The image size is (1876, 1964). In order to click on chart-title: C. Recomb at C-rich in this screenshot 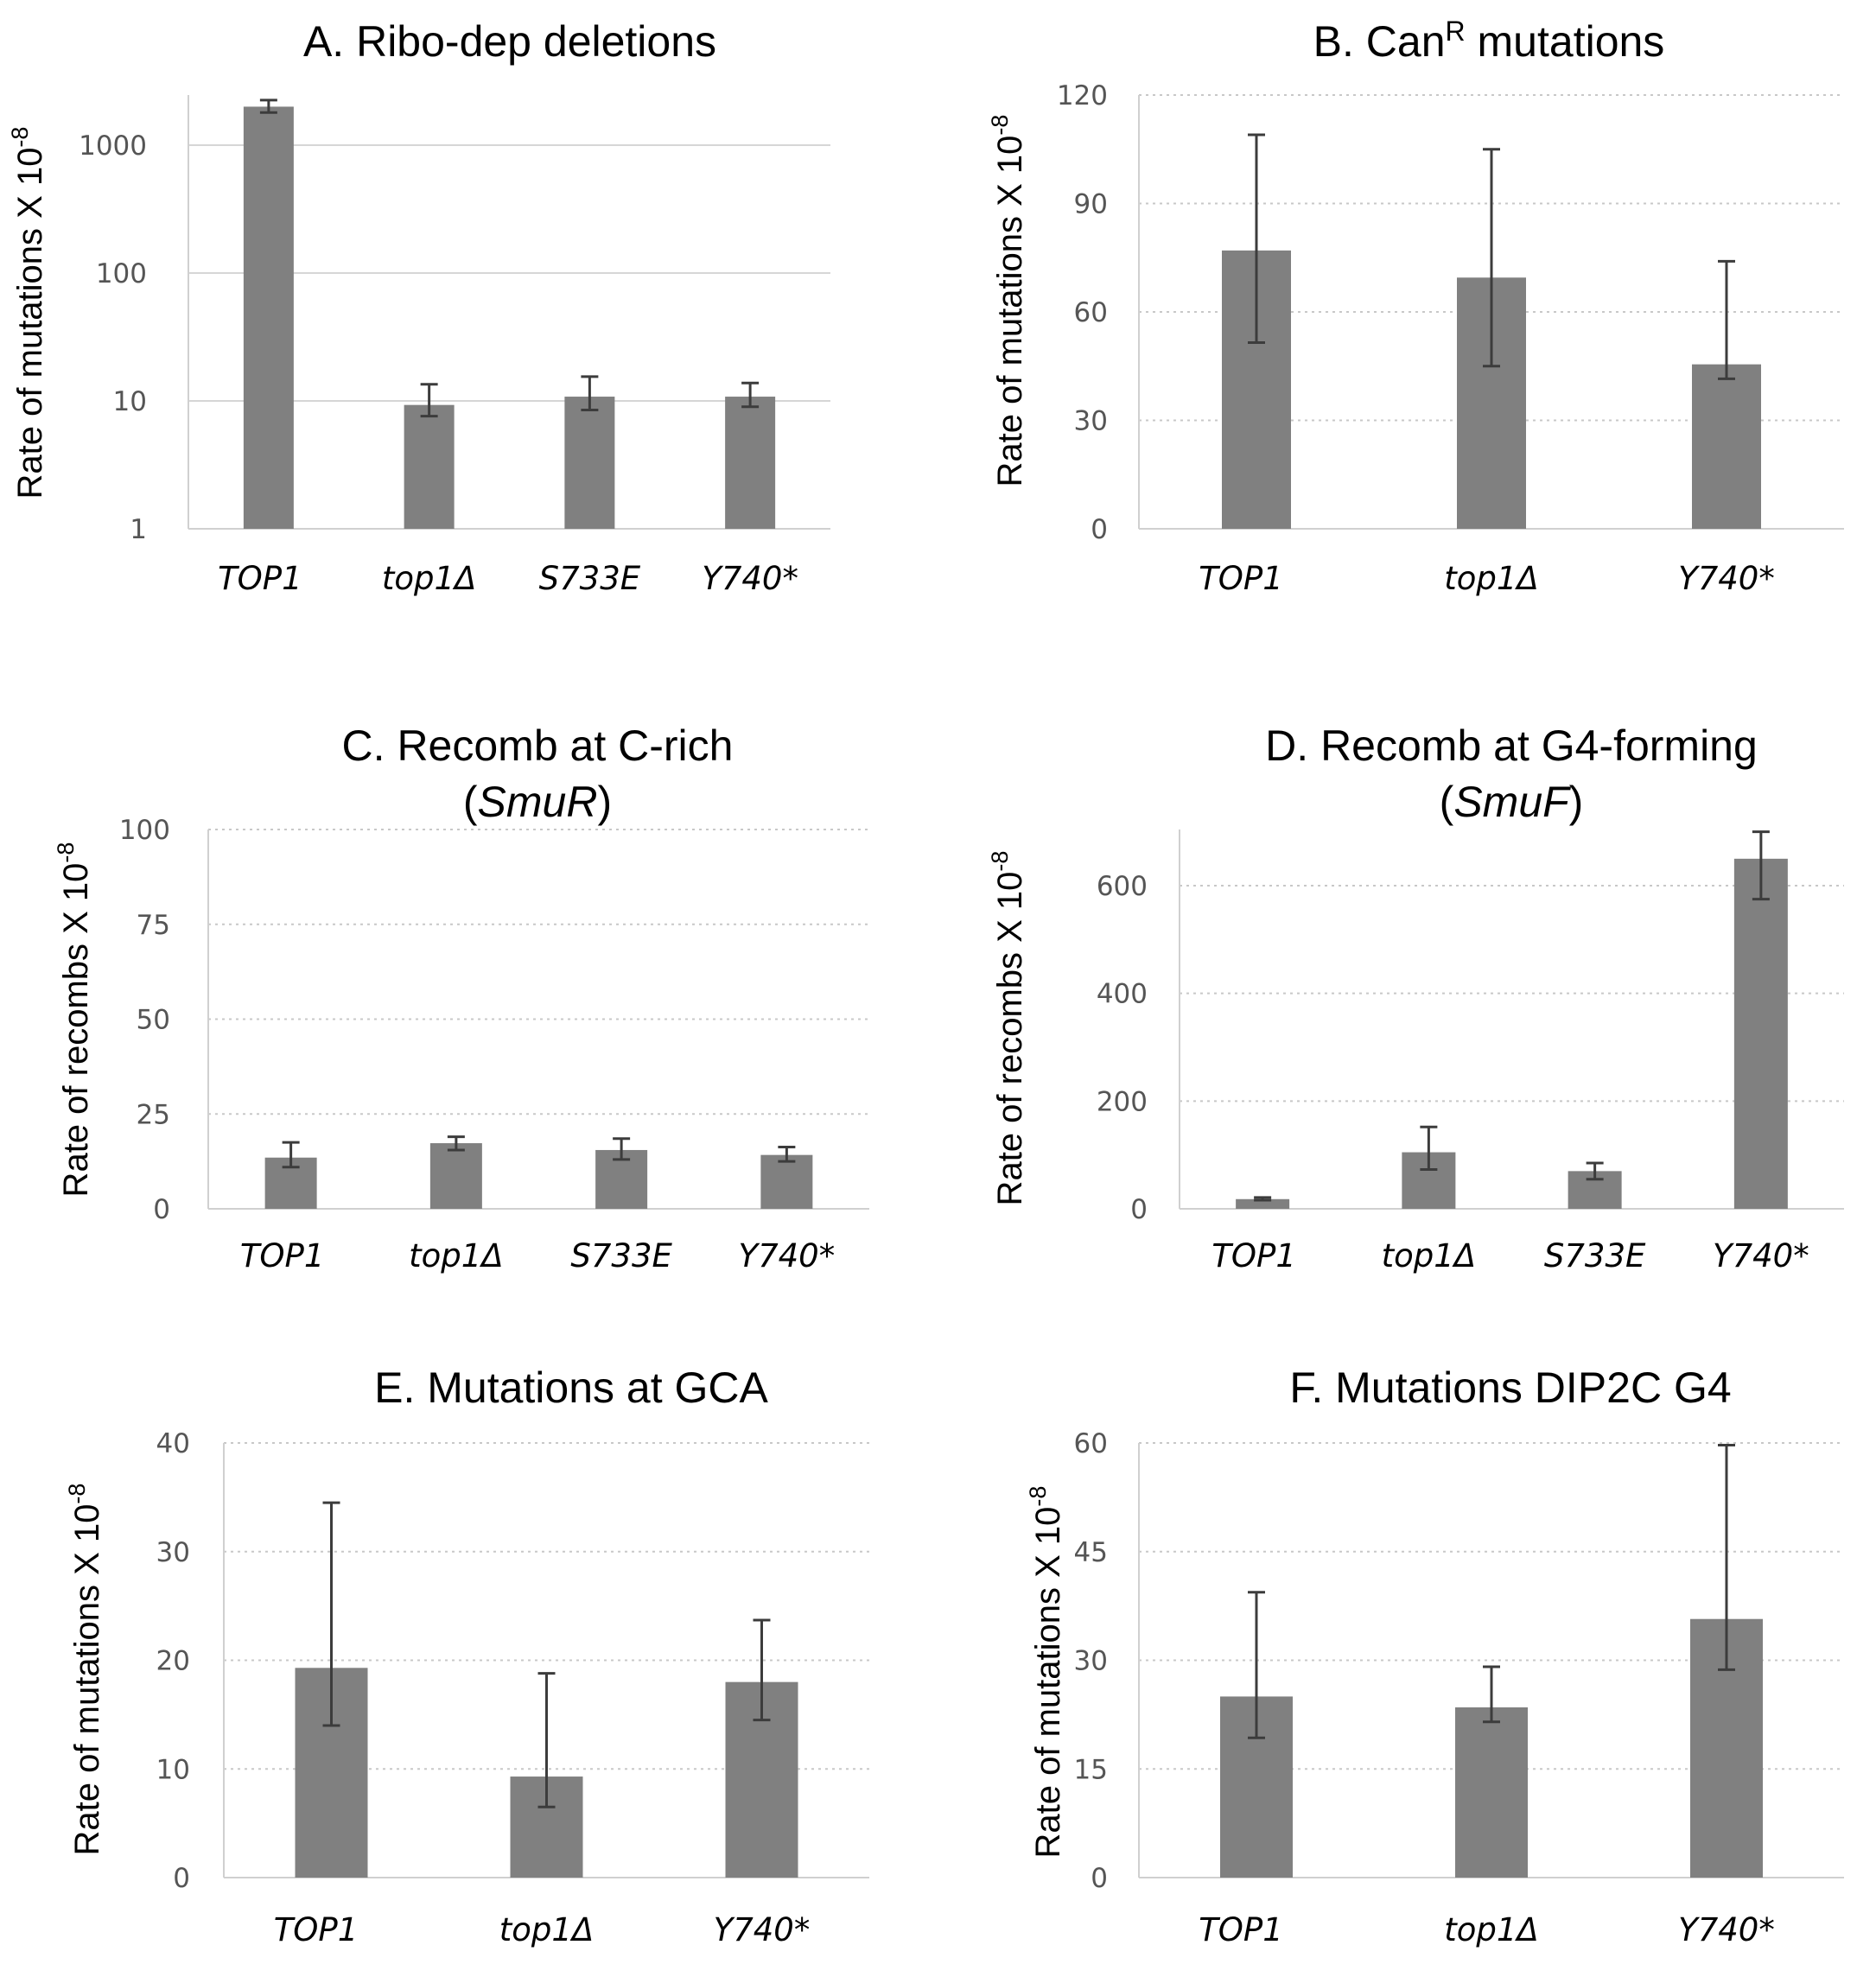, I will do `click(538, 745)`.